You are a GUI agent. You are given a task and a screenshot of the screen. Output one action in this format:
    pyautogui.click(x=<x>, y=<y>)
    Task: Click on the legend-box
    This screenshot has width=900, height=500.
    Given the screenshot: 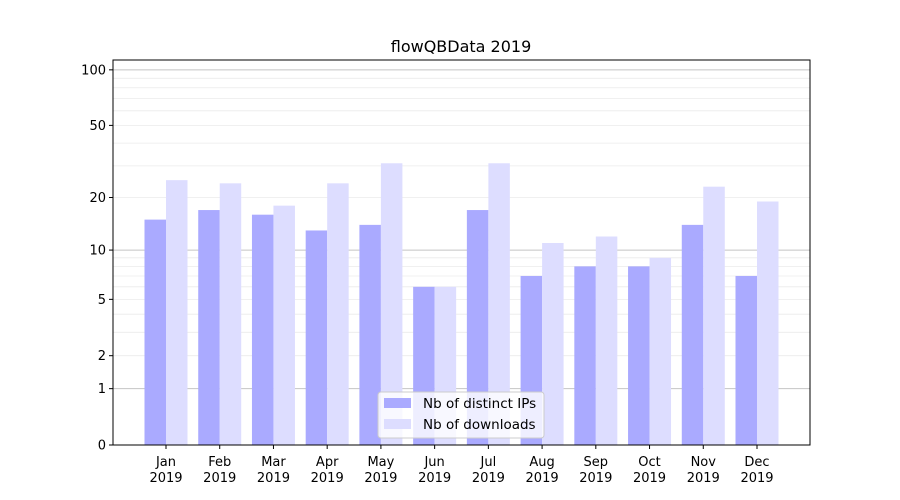 What is the action you would take?
    pyautogui.click(x=461, y=415)
    